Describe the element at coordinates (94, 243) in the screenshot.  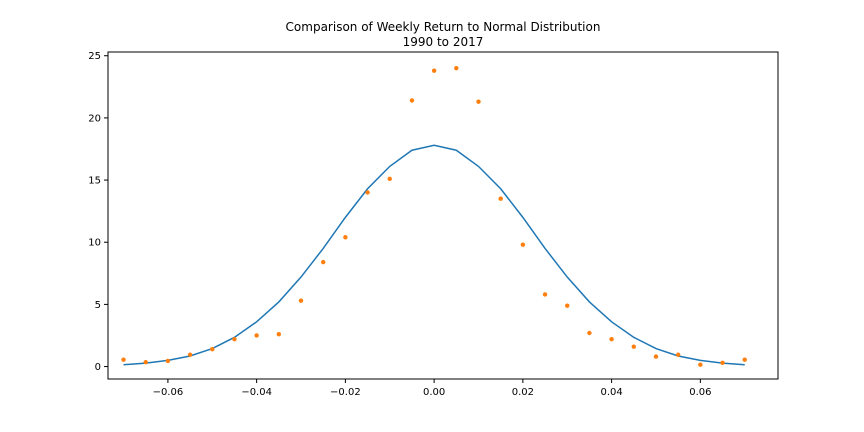
I see `y-tick-label: 10` at that location.